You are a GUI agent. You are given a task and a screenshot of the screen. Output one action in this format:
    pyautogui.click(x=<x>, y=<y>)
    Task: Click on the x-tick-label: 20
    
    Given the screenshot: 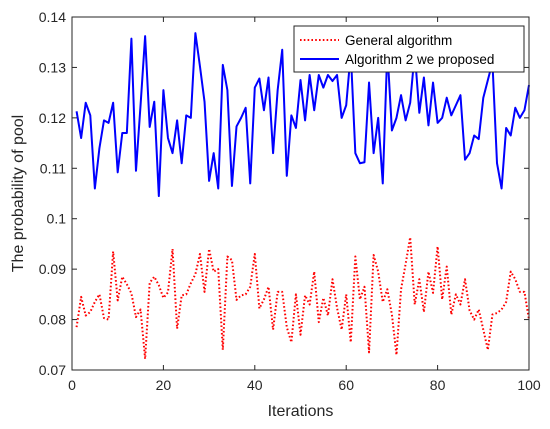 What is the action you would take?
    pyautogui.click(x=164, y=385)
    